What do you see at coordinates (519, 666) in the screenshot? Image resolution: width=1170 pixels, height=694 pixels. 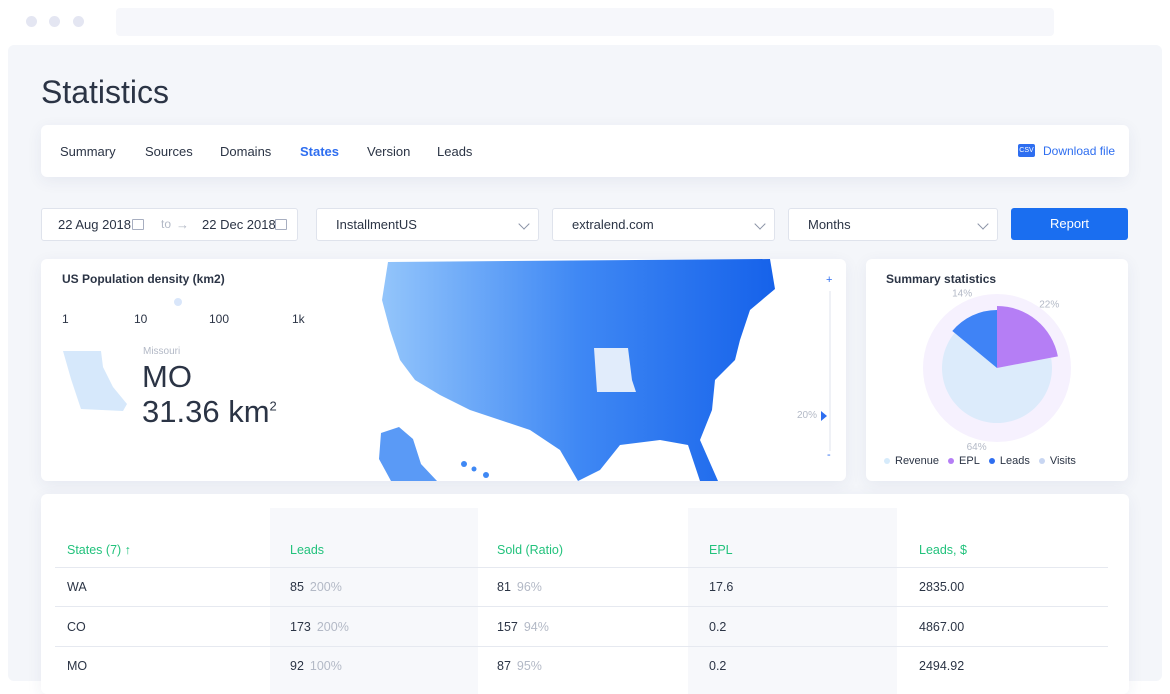 I see `table-cell: 87 95%` at bounding box center [519, 666].